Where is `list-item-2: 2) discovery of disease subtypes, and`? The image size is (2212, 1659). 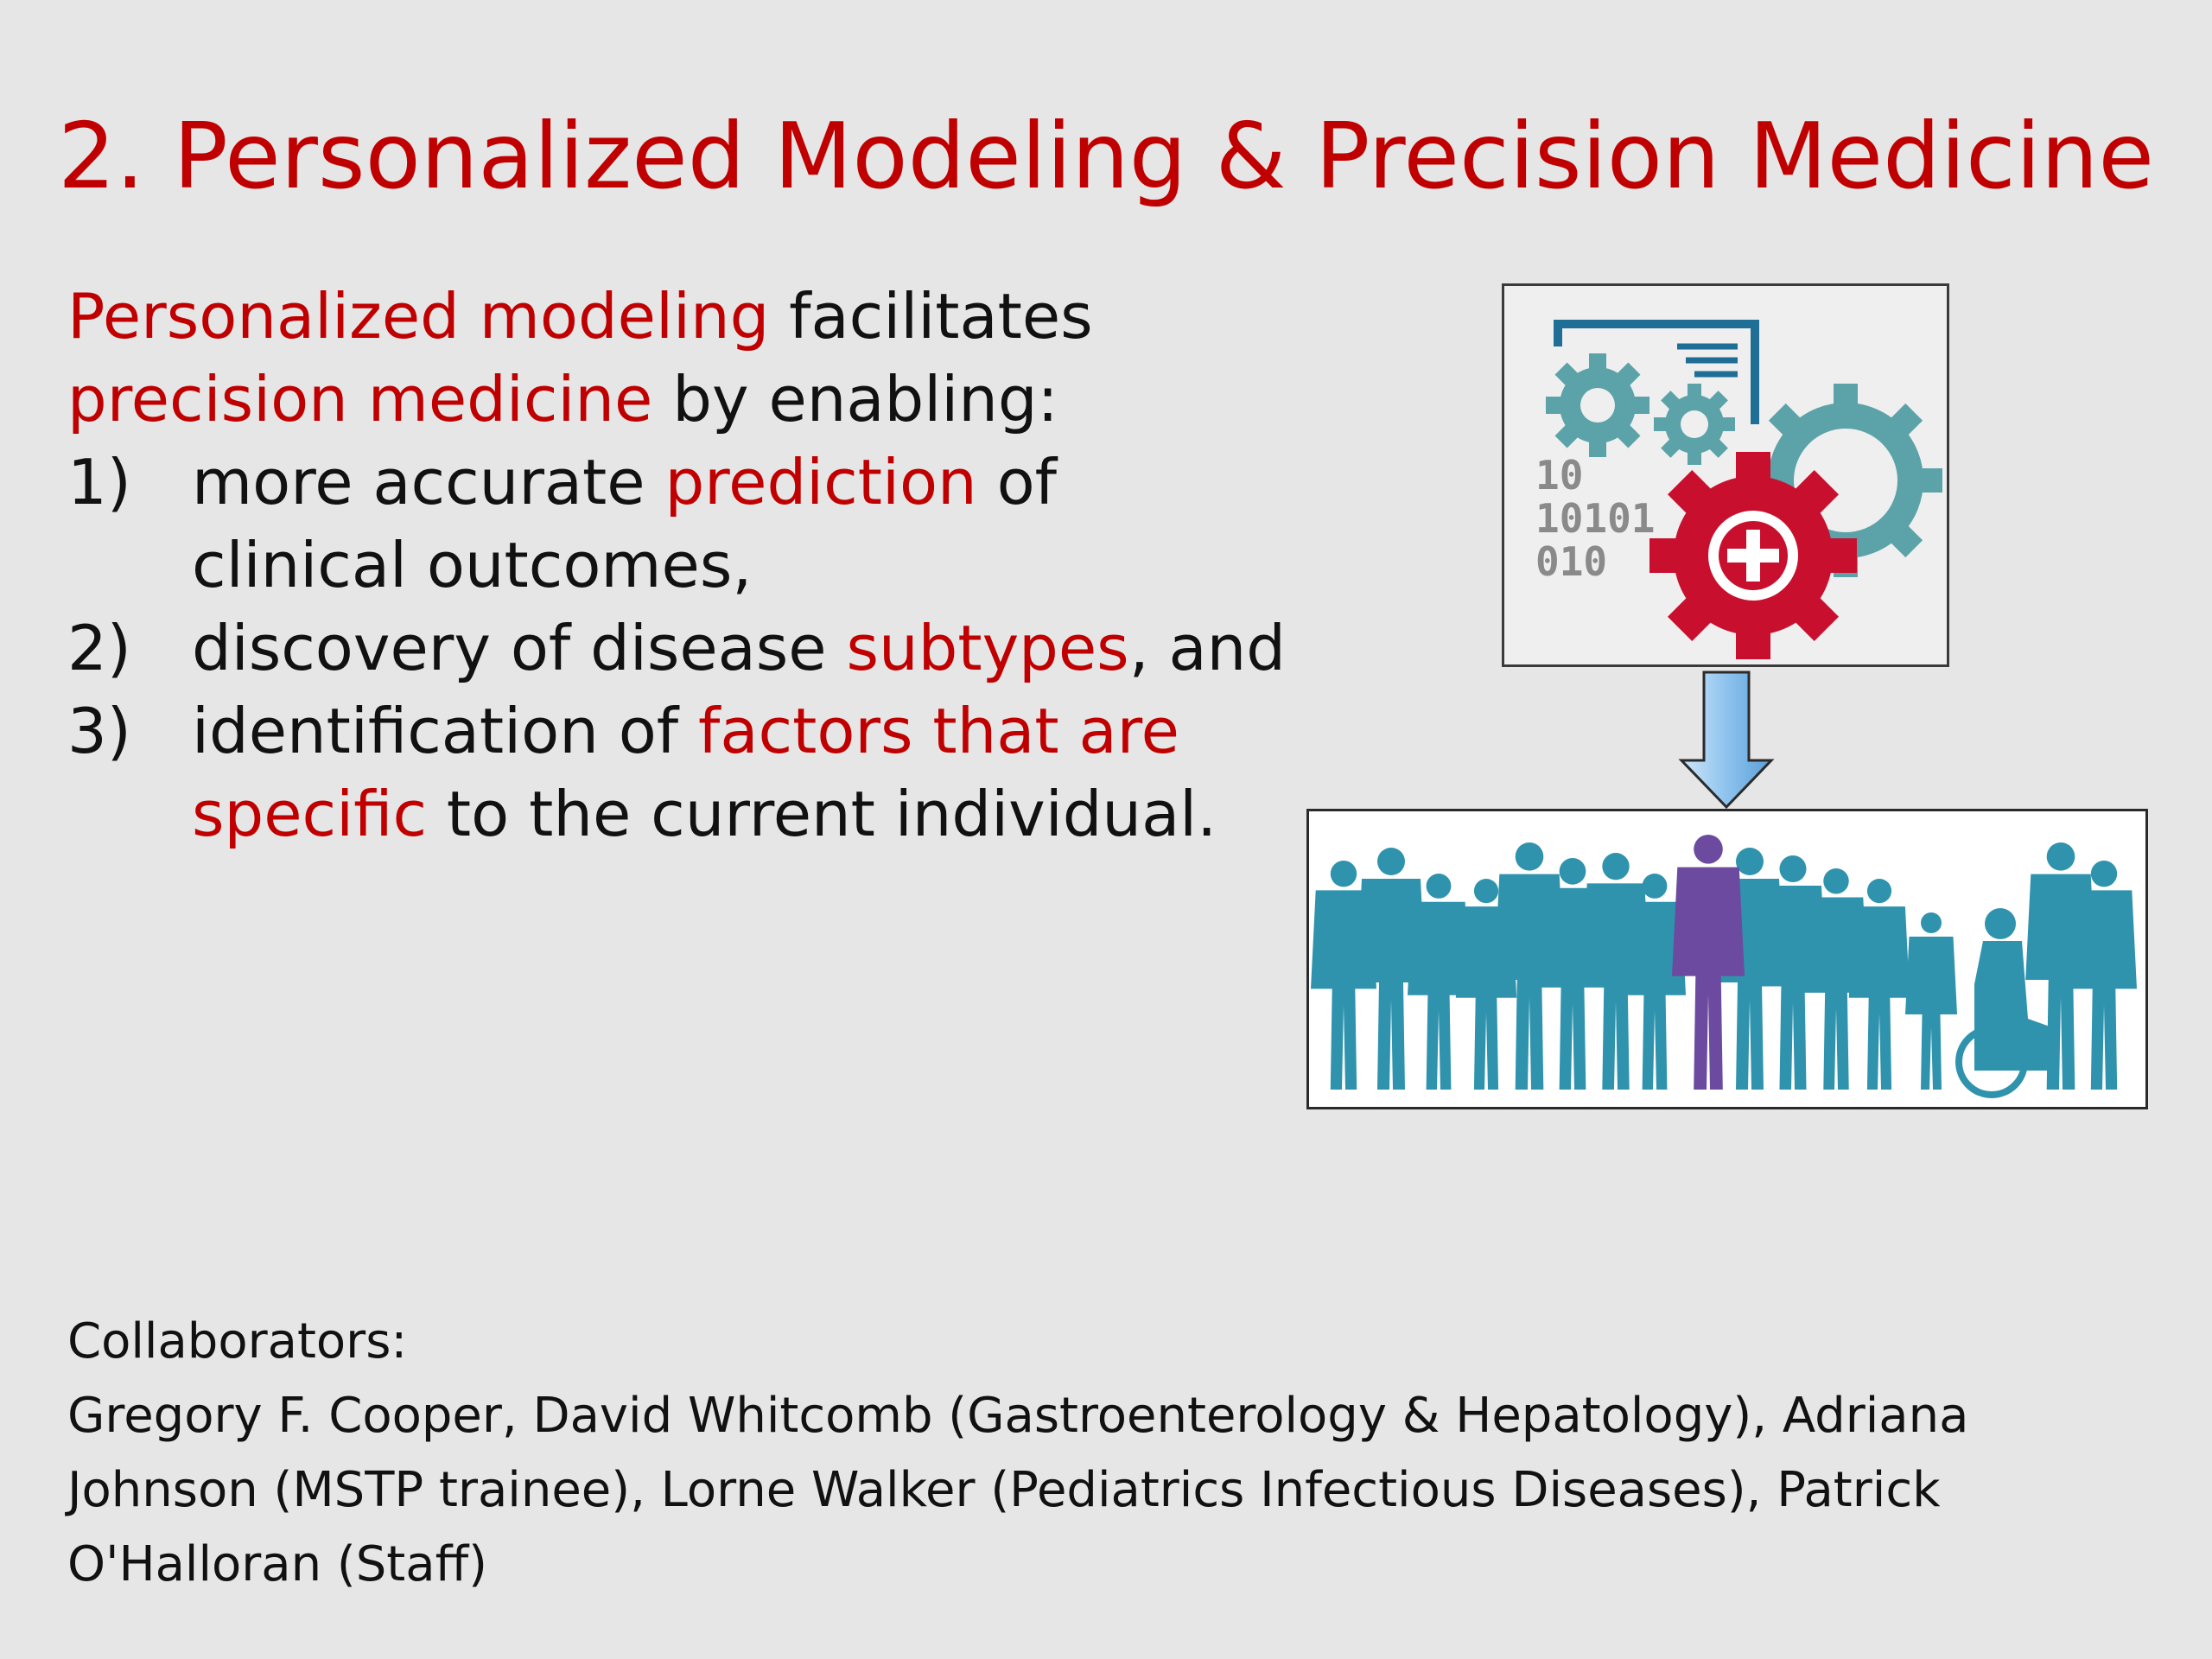 list-item-2: 2) discovery of disease subtypes, and is located at coordinates (689, 648).